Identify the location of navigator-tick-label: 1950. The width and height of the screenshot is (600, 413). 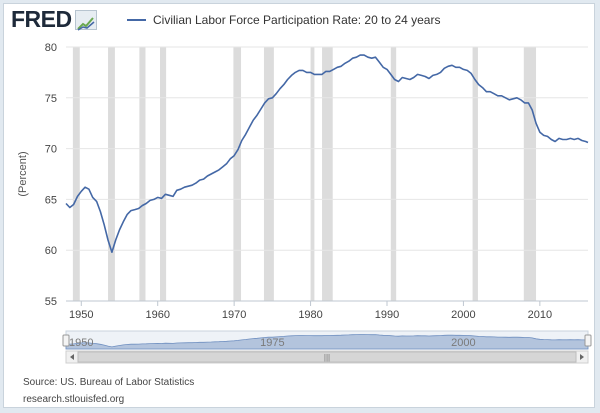
(81, 343).